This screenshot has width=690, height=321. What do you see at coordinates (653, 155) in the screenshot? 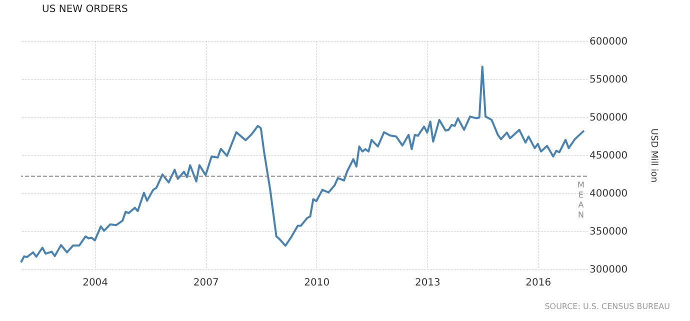
I see `y-axis-title: USD Mill ion` at bounding box center [653, 155].